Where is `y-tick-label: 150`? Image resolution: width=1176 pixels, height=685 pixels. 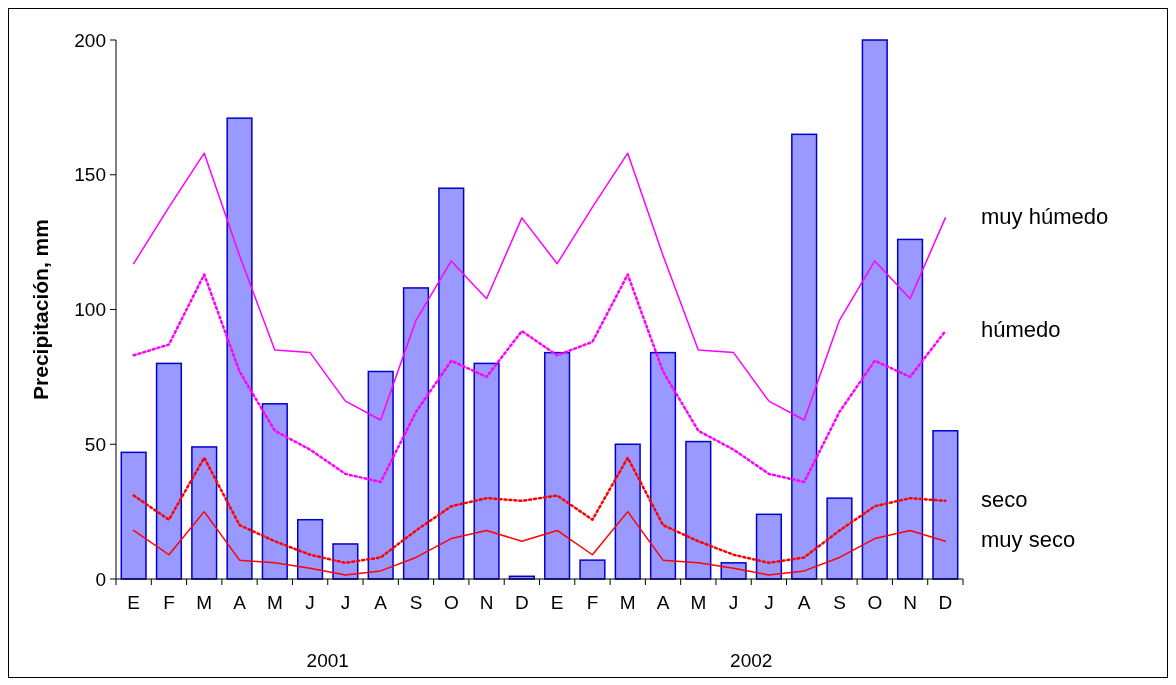
y-tick-label: 150 is located at coordinates (90, 175).